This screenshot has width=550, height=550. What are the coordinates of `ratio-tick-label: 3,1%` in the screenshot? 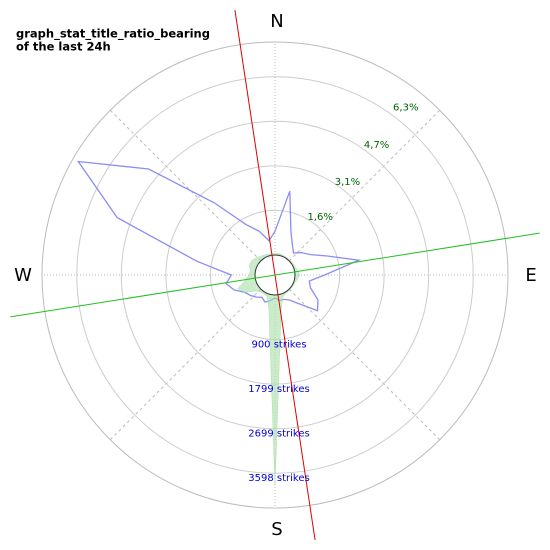 It's located at (347, 182).